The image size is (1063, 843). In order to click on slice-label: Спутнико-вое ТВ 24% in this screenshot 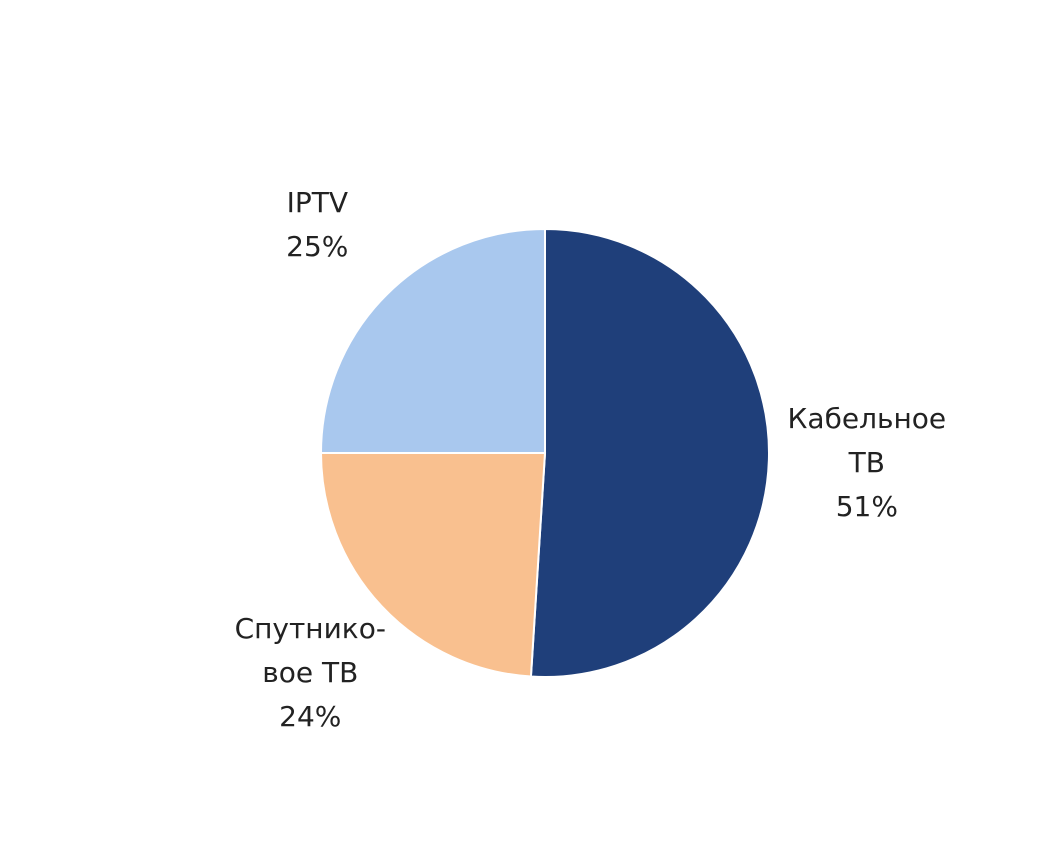, I will do `click(310, 673)`.